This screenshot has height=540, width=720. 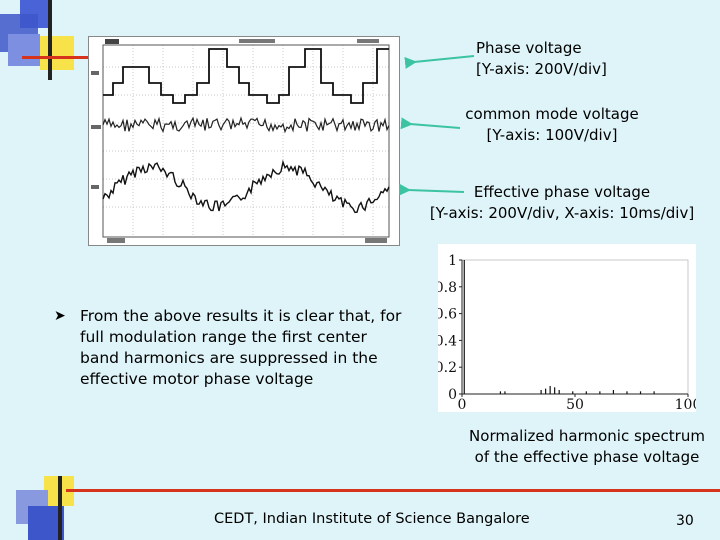 I want to click on y-tick-label: 1, so click(x=452, y=261).